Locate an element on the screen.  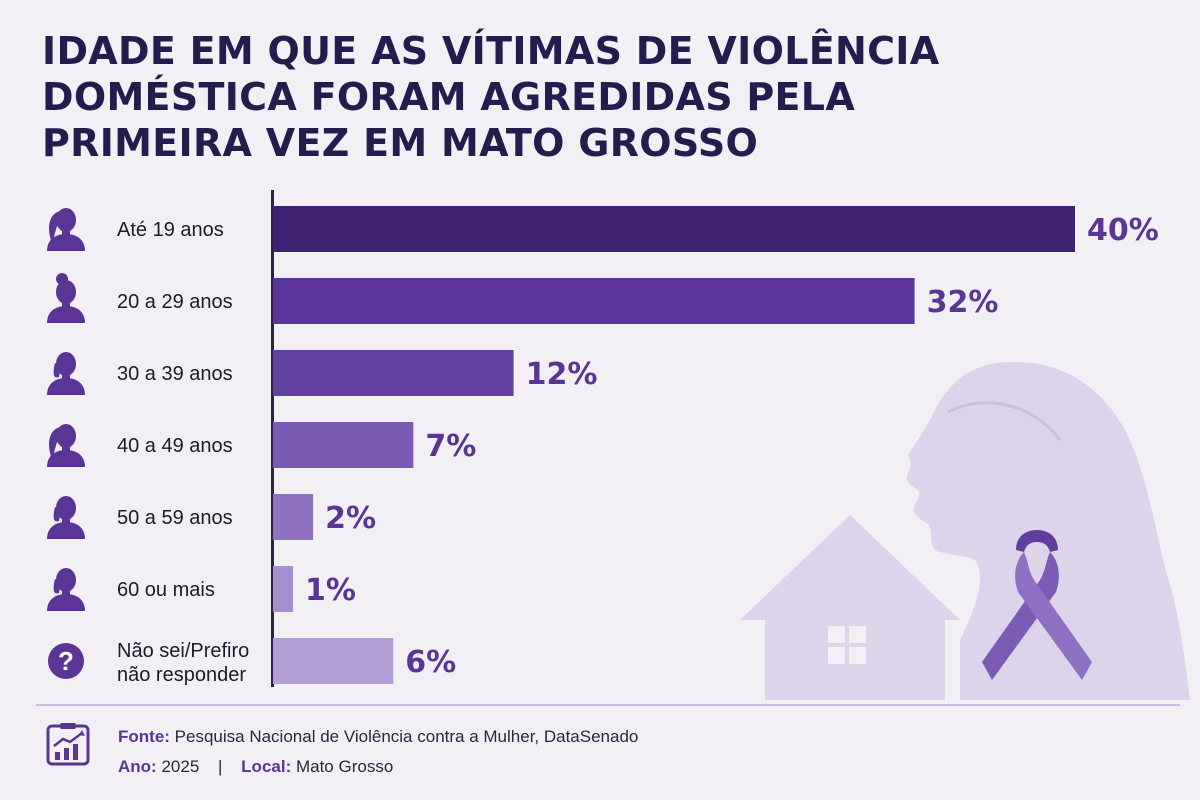
place-label: Local: is located at coordinates (266, 766).